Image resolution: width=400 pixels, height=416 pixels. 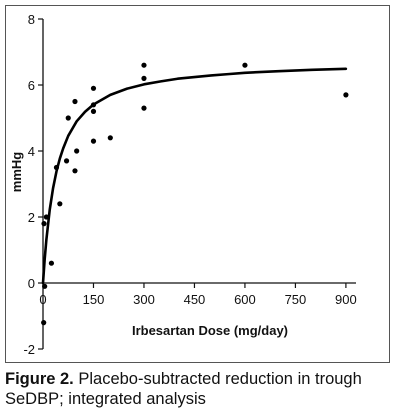 I want to click on x-tick-label: 300, so click(x=144, y=299).